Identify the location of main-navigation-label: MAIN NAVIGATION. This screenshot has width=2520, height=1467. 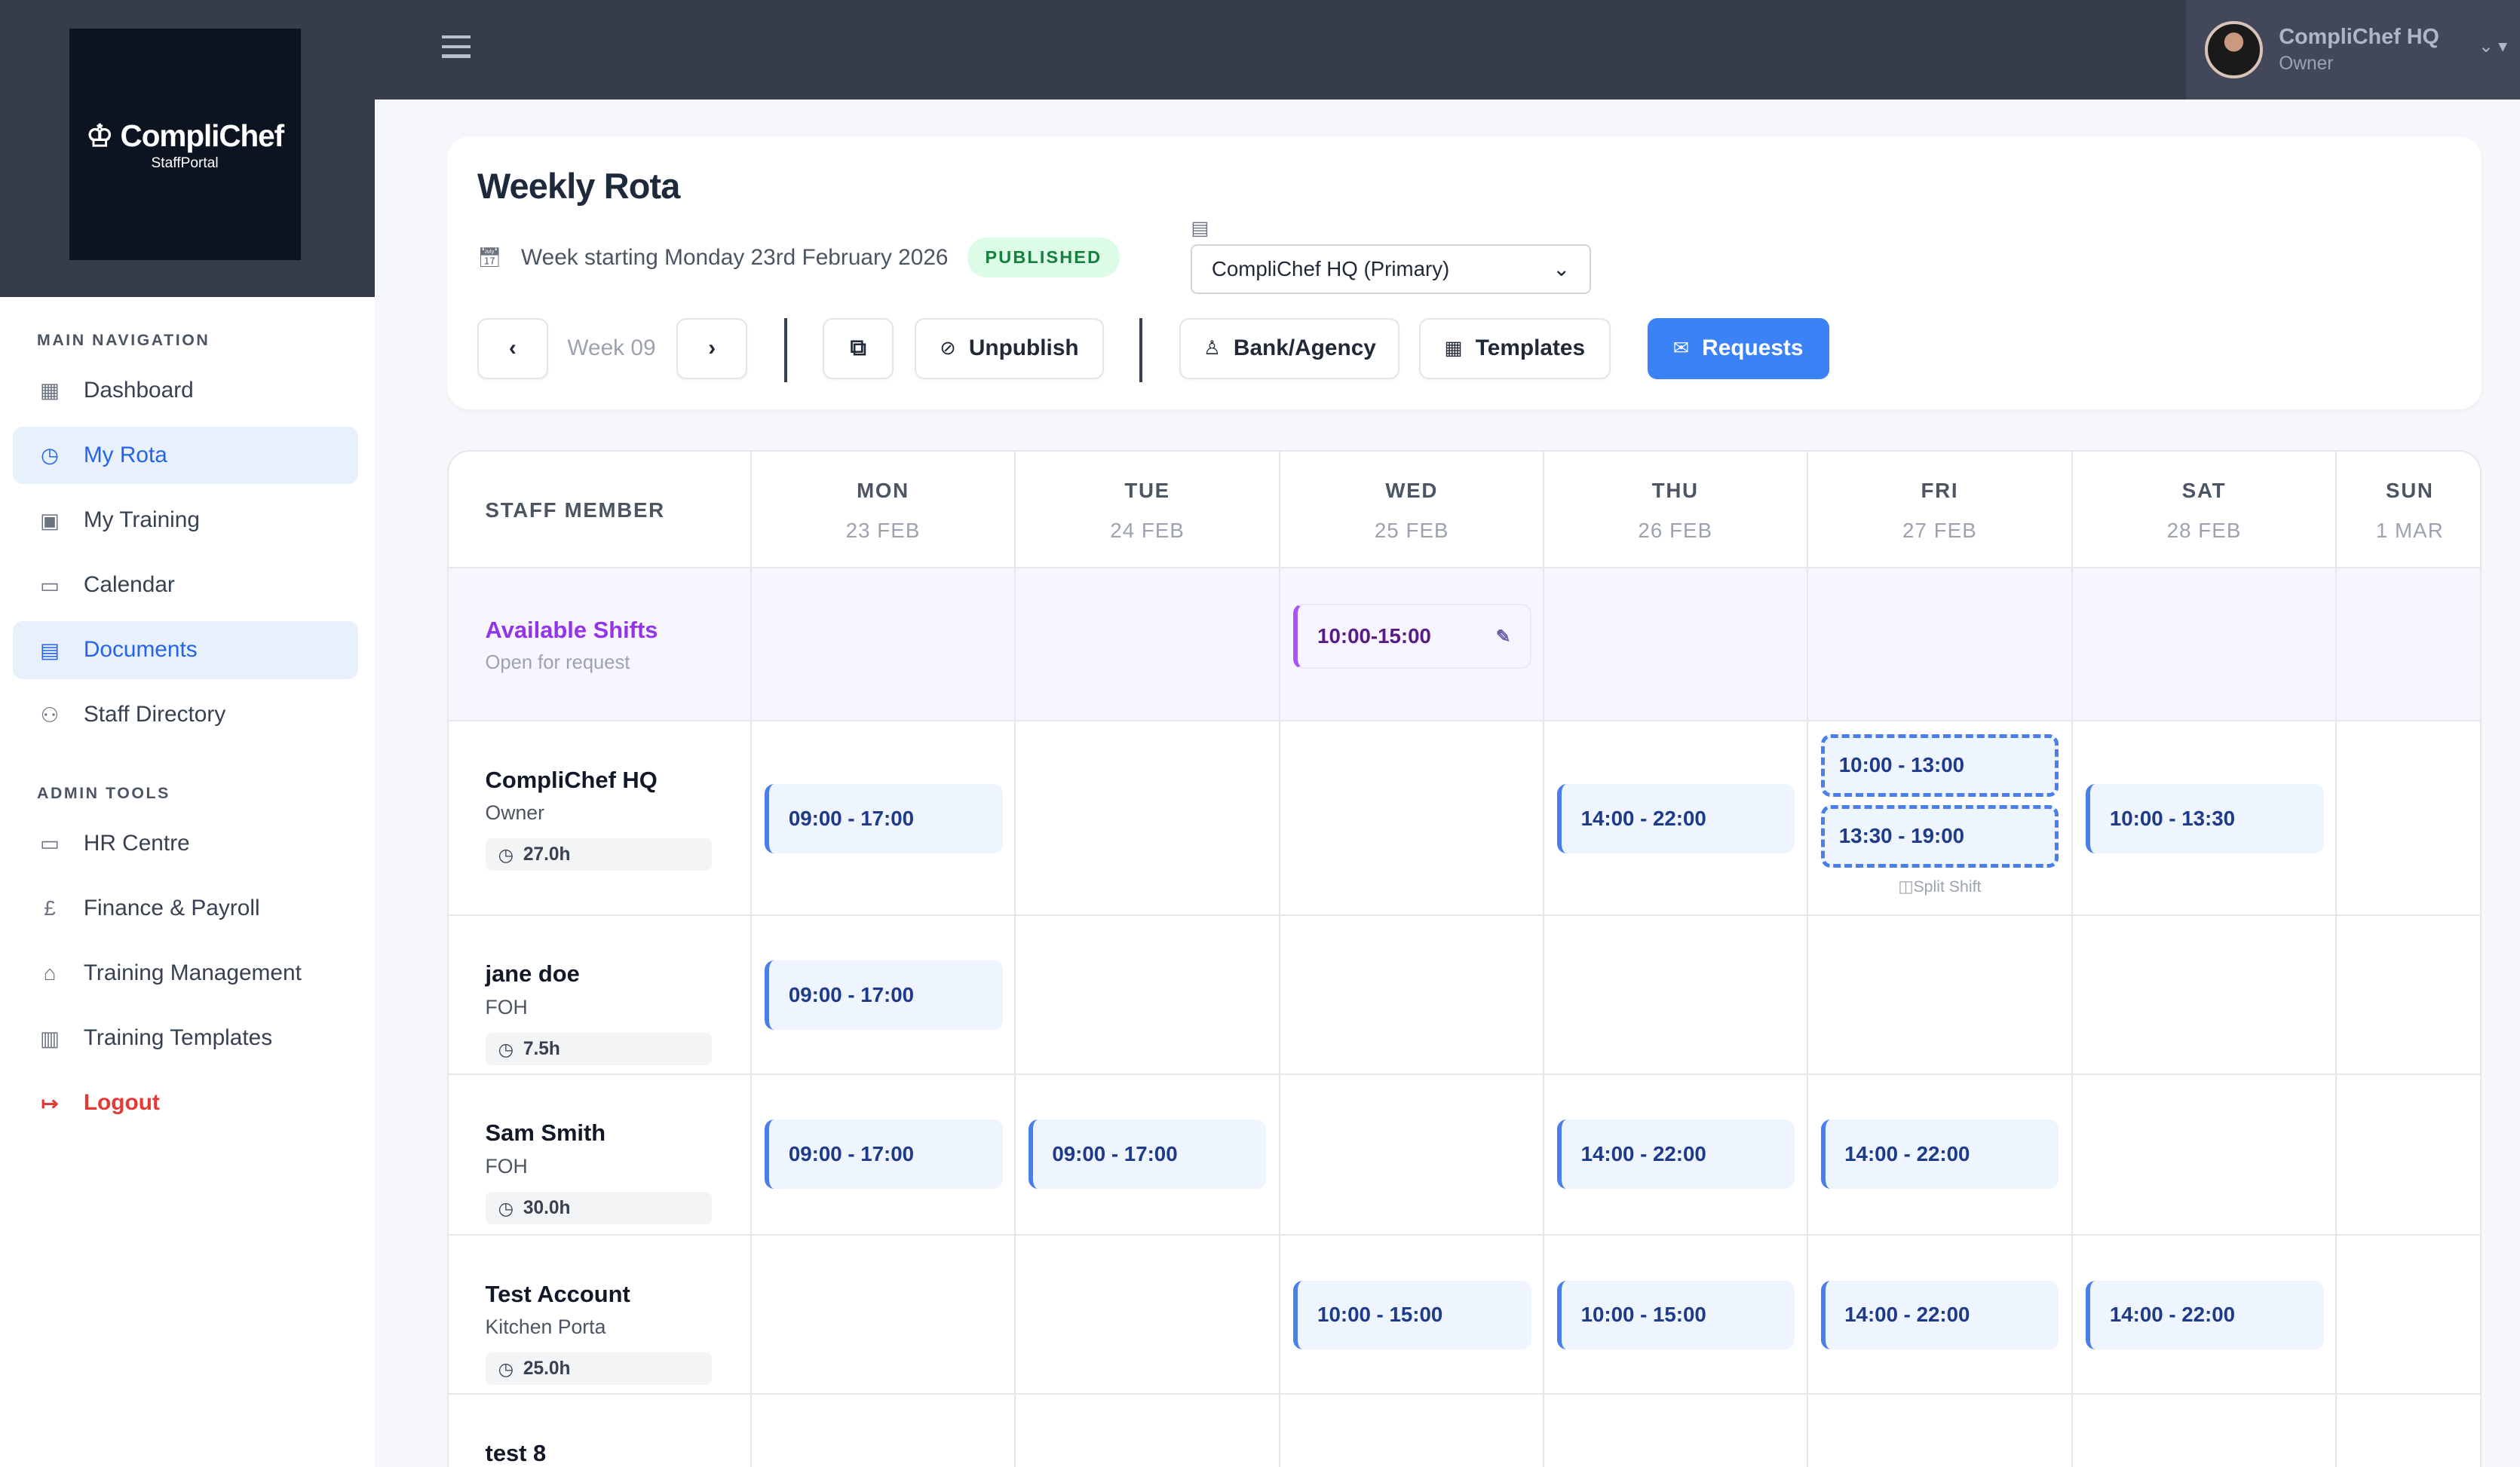
(123, 340).